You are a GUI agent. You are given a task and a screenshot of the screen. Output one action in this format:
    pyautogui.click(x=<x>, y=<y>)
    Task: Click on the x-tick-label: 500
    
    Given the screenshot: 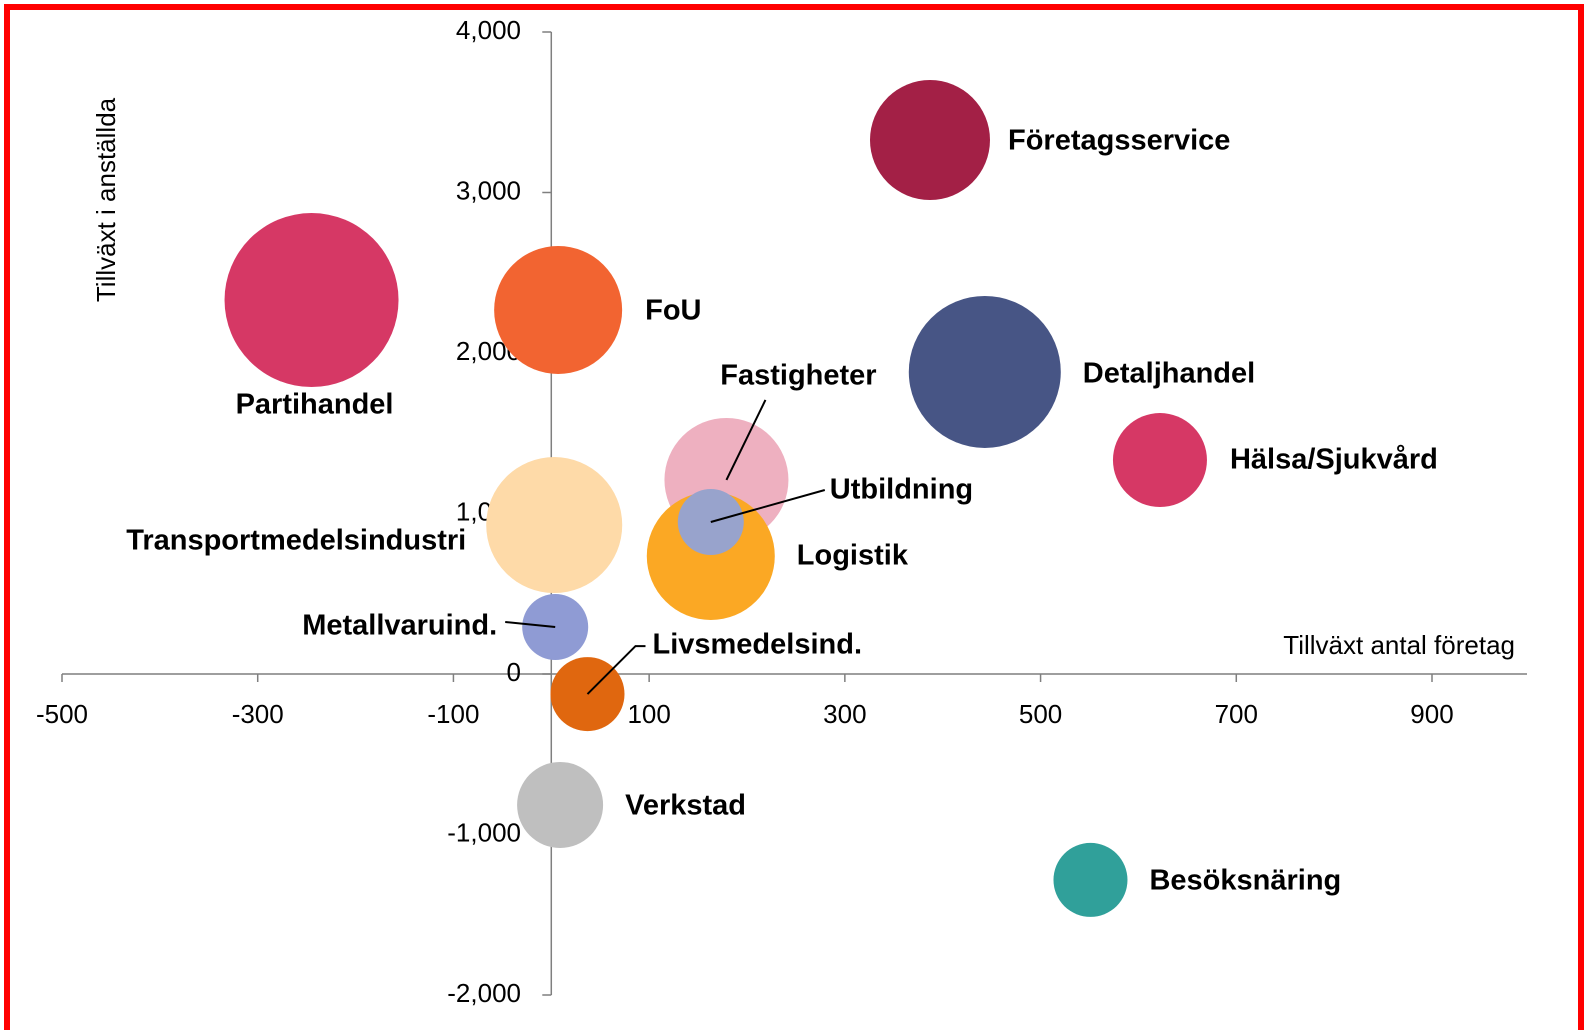 What is the action you would take?
    pyautogui.click(x=1040, y=714)
    